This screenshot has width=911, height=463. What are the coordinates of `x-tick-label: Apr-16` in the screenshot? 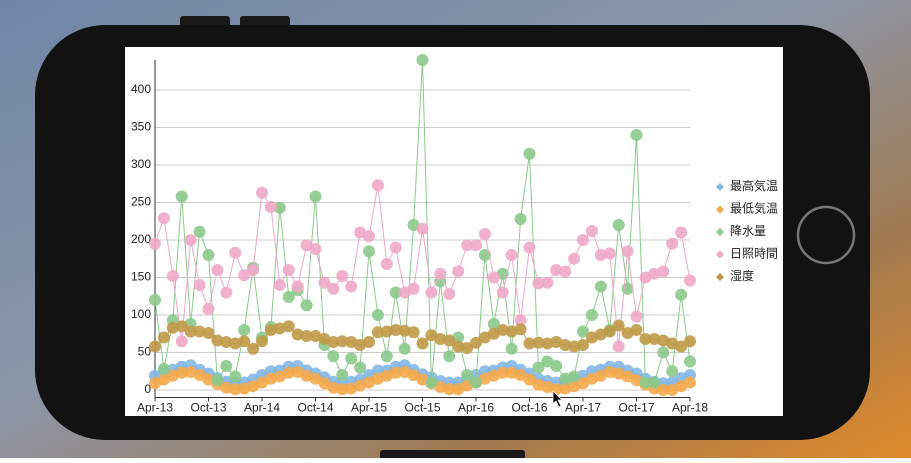 It's located at (476, 408).